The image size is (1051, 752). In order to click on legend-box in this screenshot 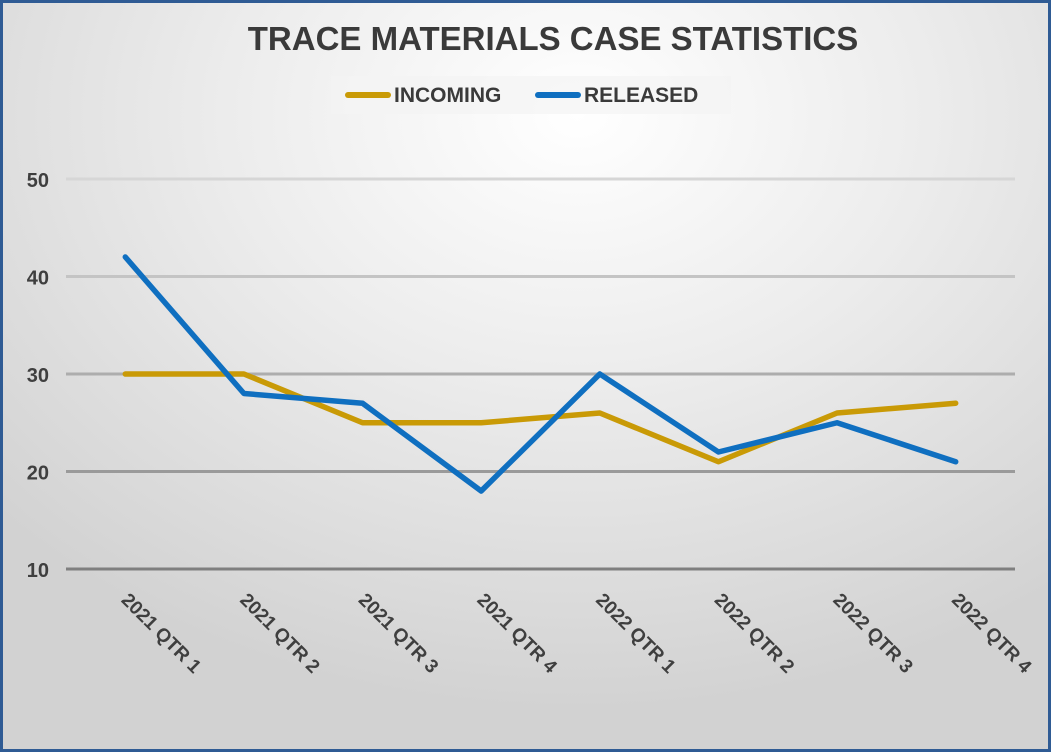, I will do `click(531, 95)`.